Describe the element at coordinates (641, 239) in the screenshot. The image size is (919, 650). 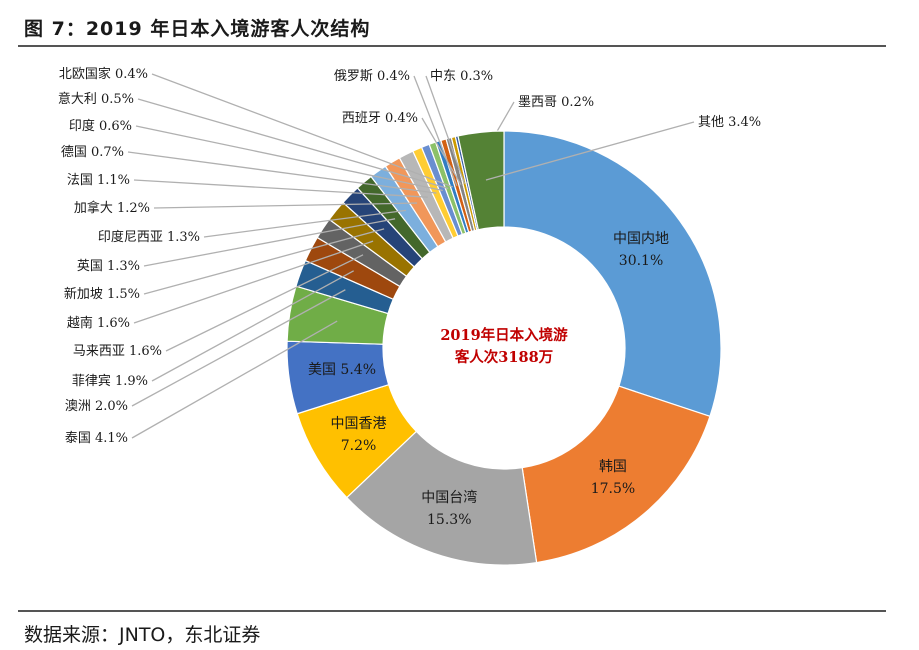
I see `slice-label-中国内地: 中国内地` at that location.